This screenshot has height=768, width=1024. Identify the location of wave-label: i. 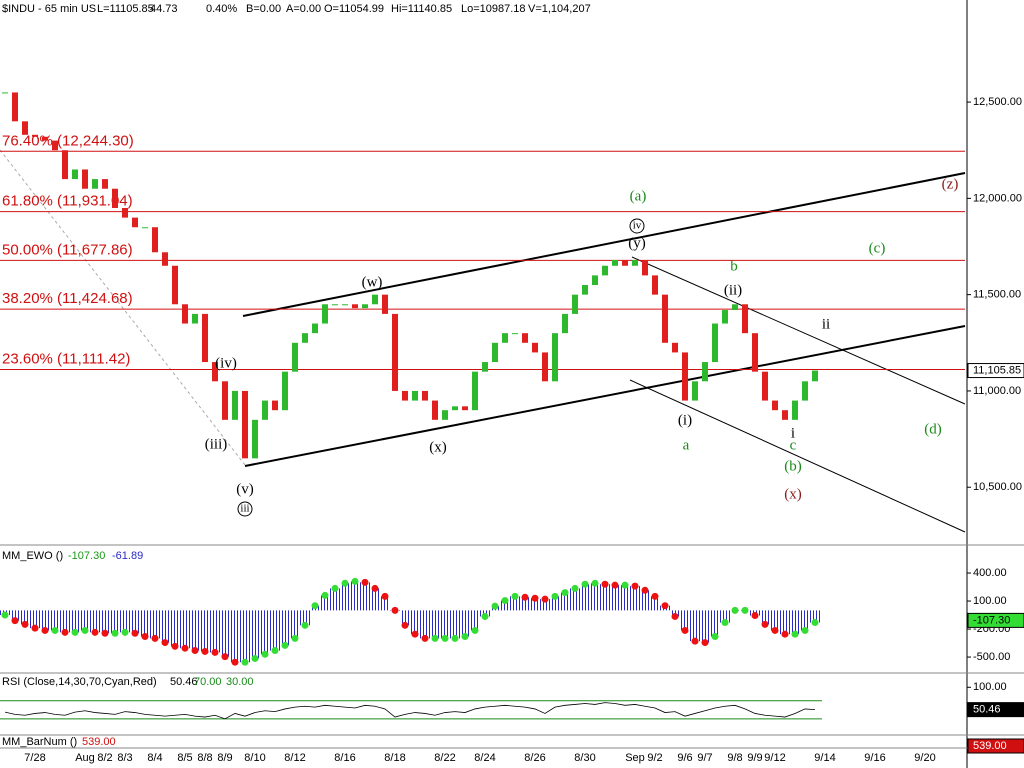
(793, 433).